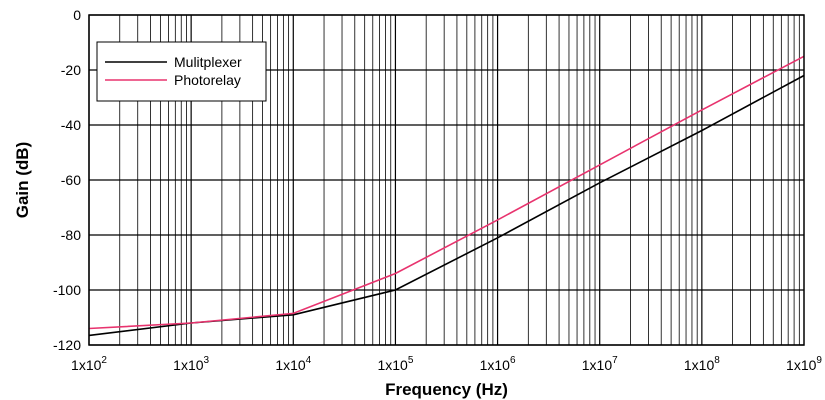 The image size is (825, 400). I want to click on y-tick-label: -40, so click(71, 125).